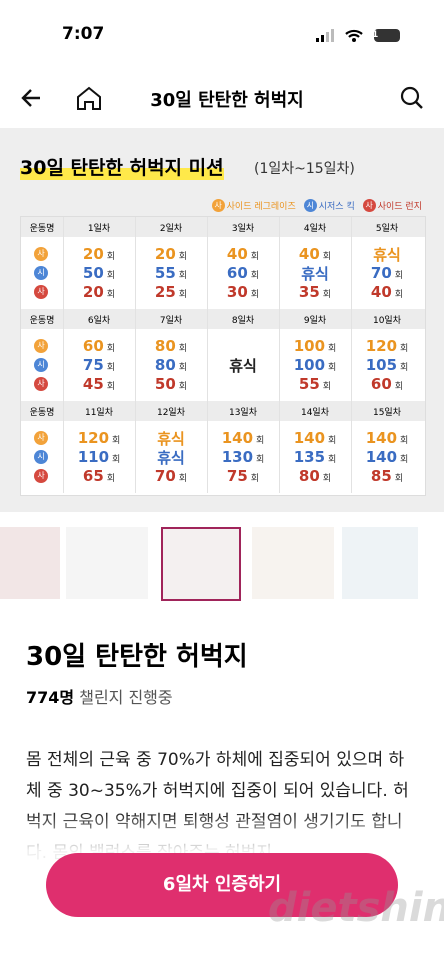  I want to click on legend-label: 시저스 킥, so click(336, 207).